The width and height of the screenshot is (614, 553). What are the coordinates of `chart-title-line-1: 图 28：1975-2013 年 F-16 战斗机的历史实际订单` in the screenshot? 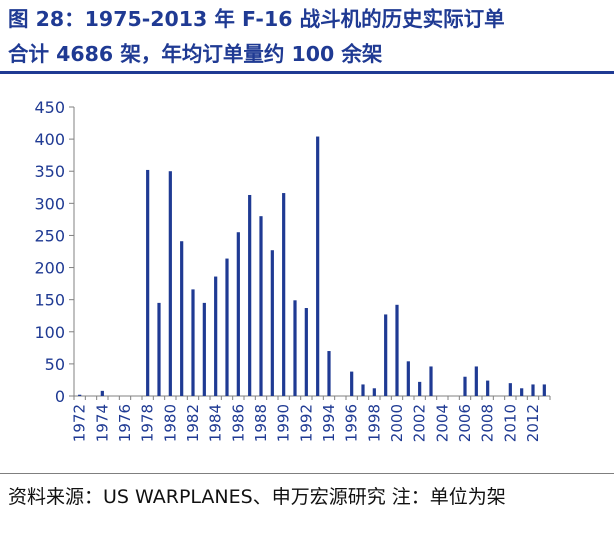 It's located at (256, 19).